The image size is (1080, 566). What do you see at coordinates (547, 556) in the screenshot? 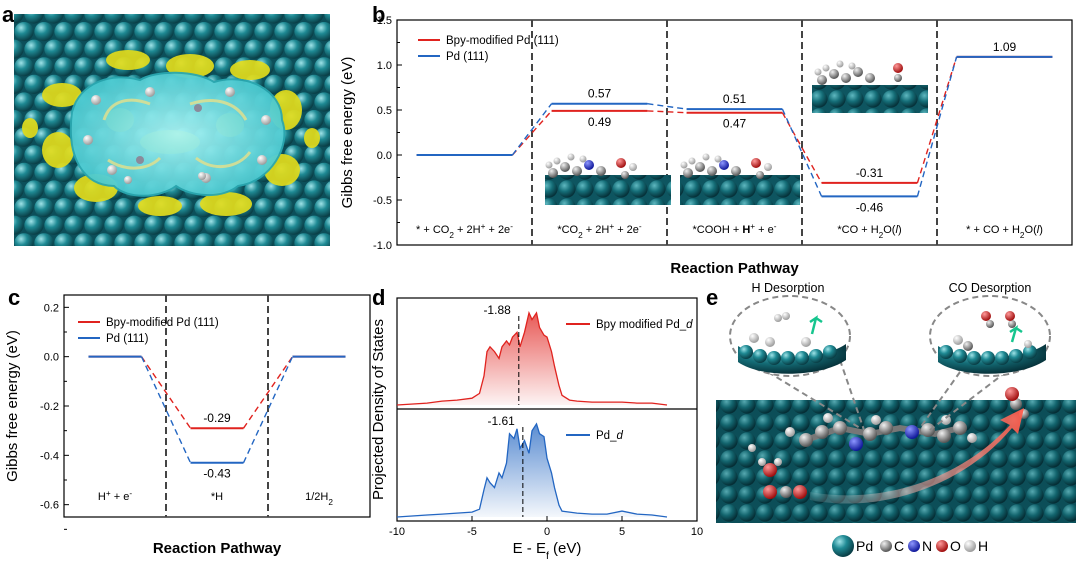
I see `x-axis-label-sub: f` at bounding box center [547, 556].